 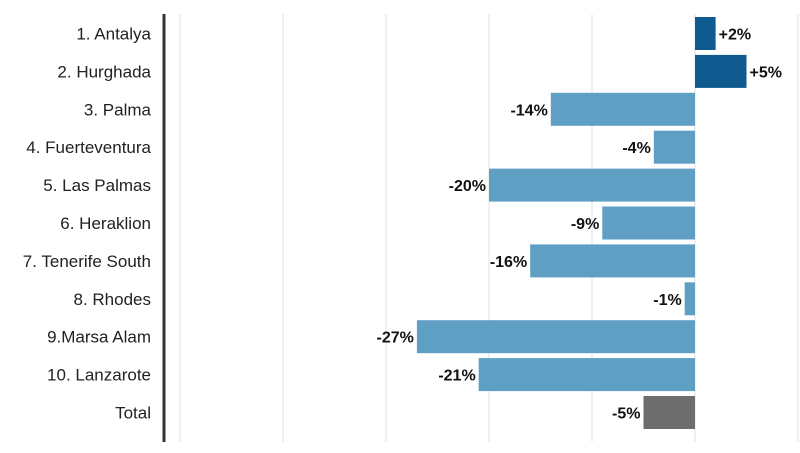 I want to click on value-label: +2%, so click(x=735, y=35).